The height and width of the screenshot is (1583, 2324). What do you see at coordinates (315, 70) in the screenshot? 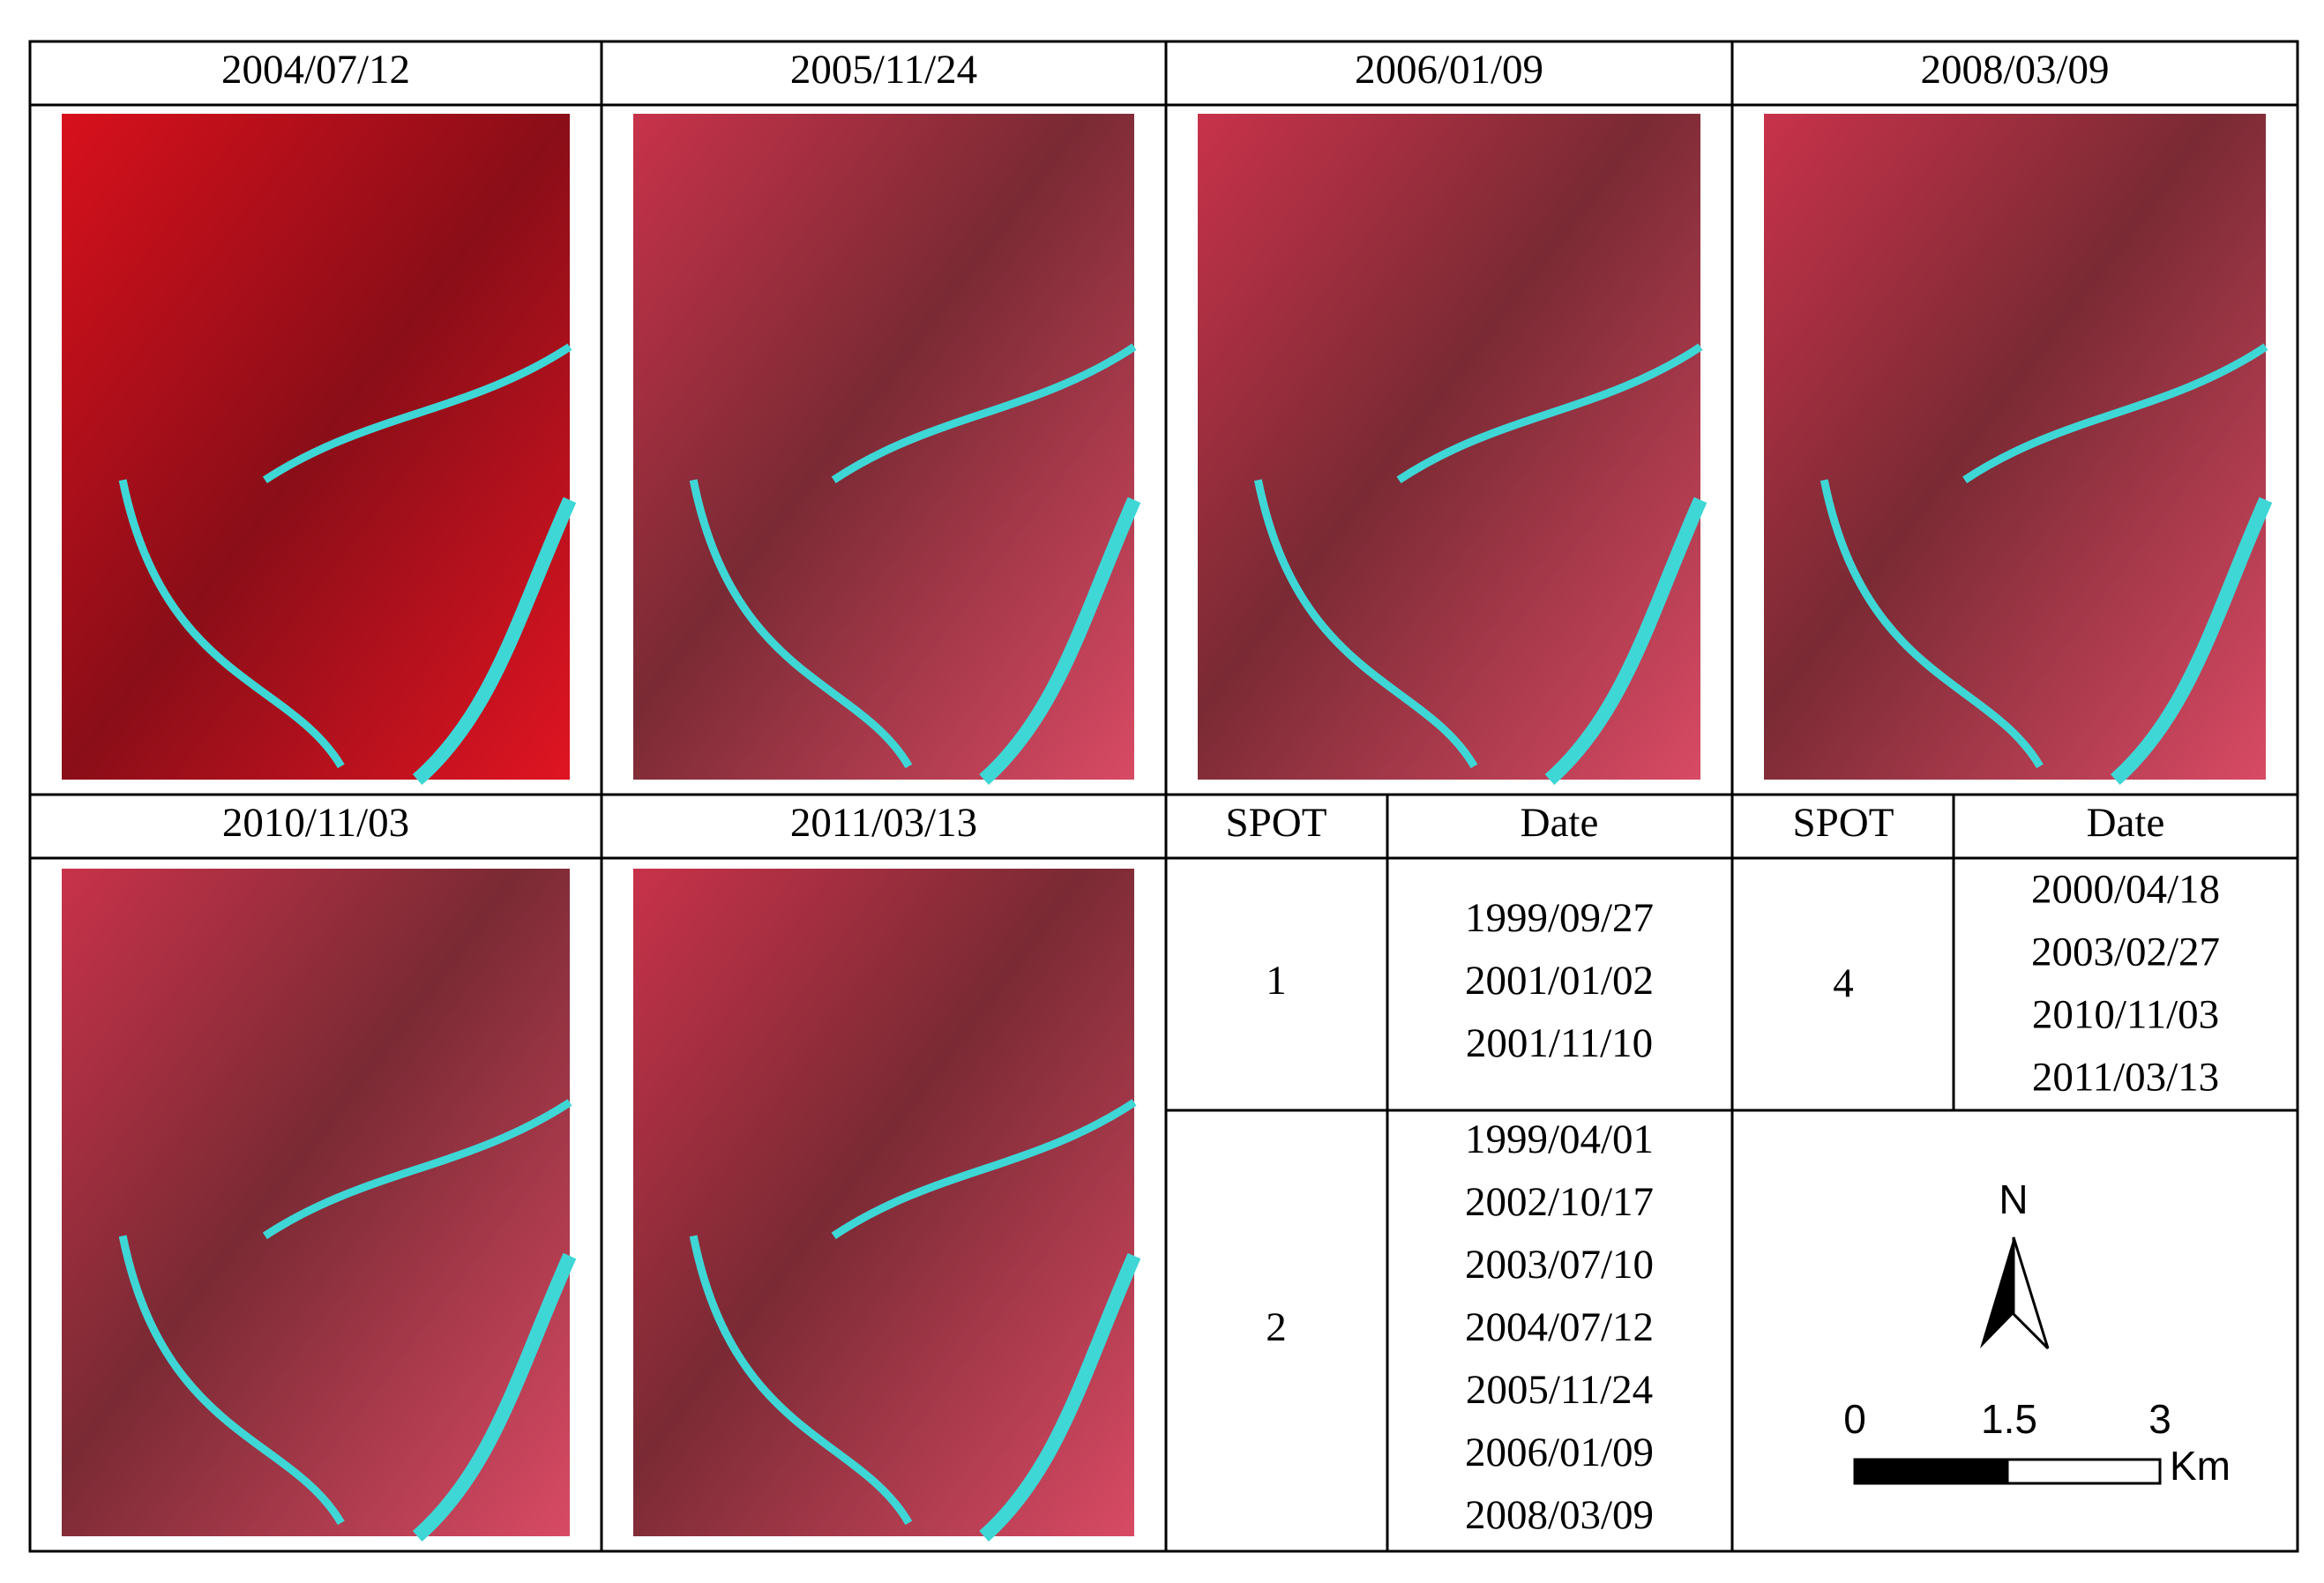
I see `image-date: 2004/07/12` at bounding box center [315, 70].